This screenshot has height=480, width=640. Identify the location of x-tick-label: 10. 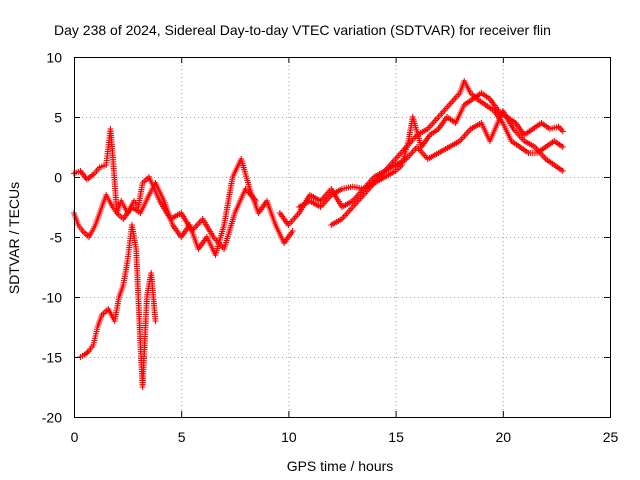
(289, 437).